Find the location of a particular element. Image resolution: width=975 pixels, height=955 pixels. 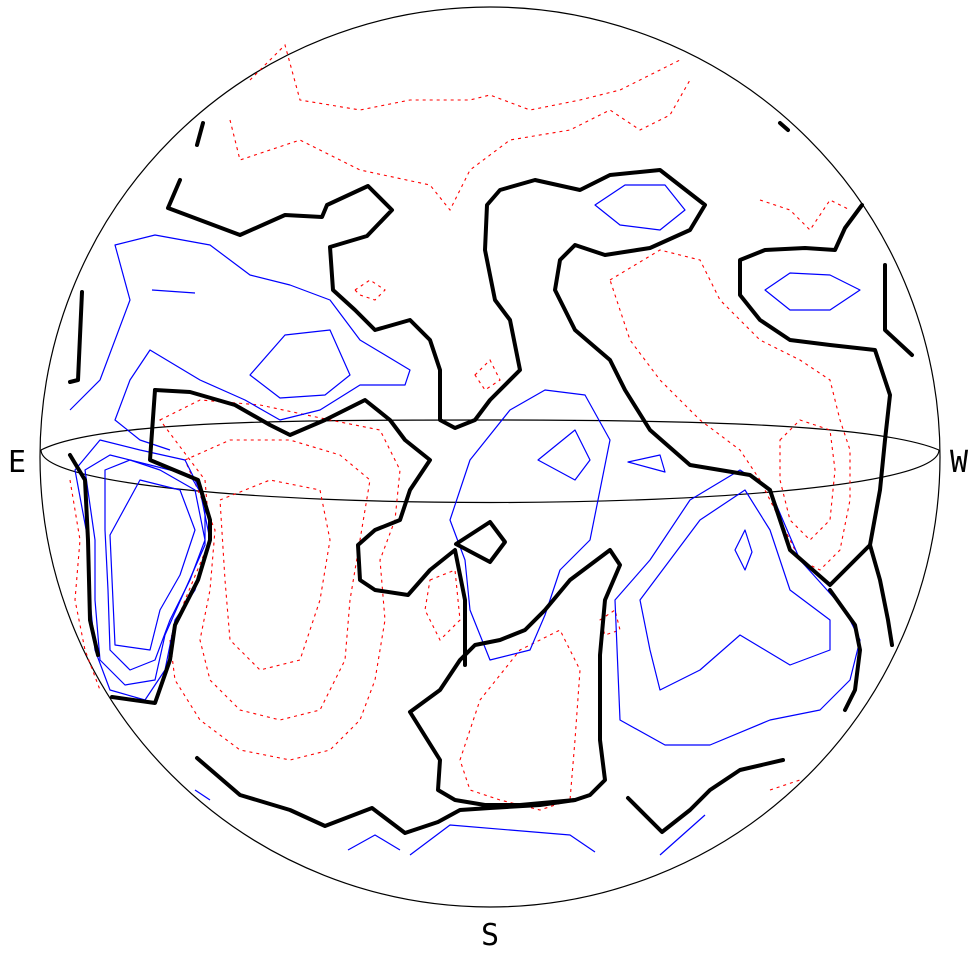

zero-contour-center-loop is located at coordinates (310, 527).